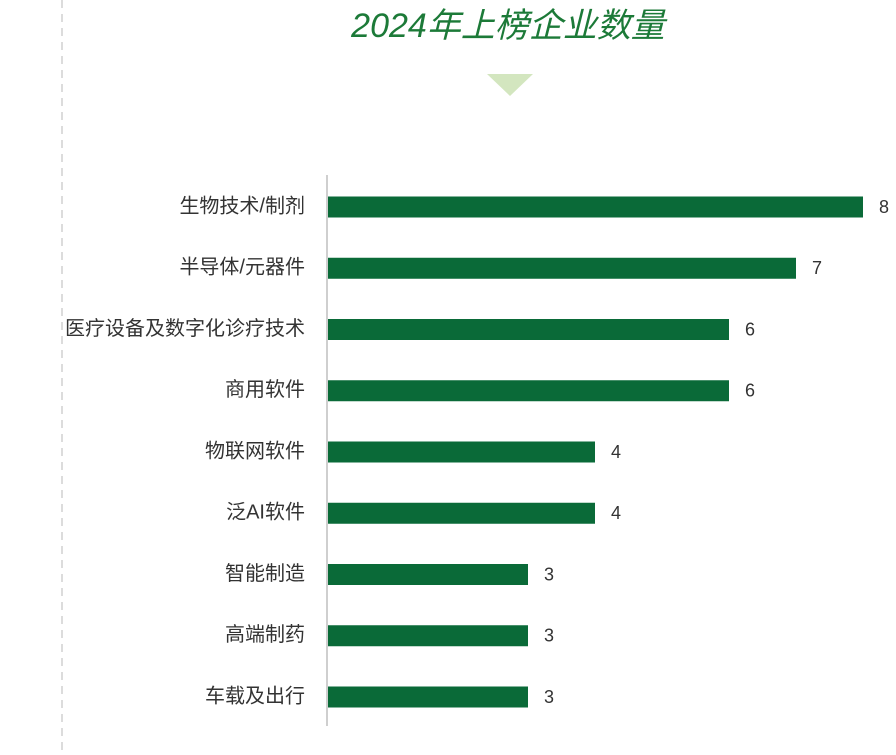  Describe the element at coordinates (255, 450) in the screenshot. I see `category-label: 物联网软件` at that location.